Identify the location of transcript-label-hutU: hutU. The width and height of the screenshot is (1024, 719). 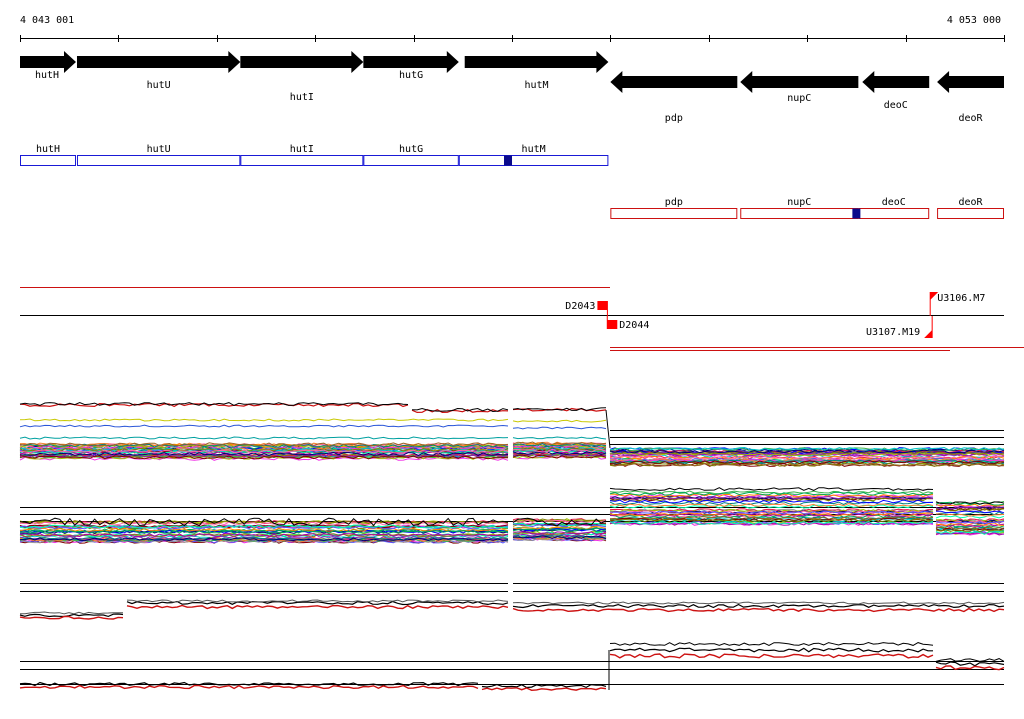
(159, 149).